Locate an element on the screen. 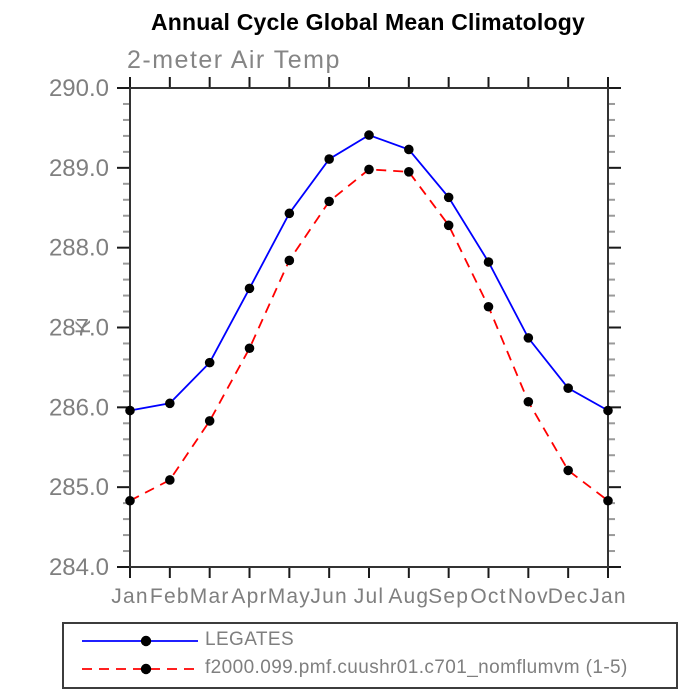  x-tick-label: May is located at coordinates (289, 596).